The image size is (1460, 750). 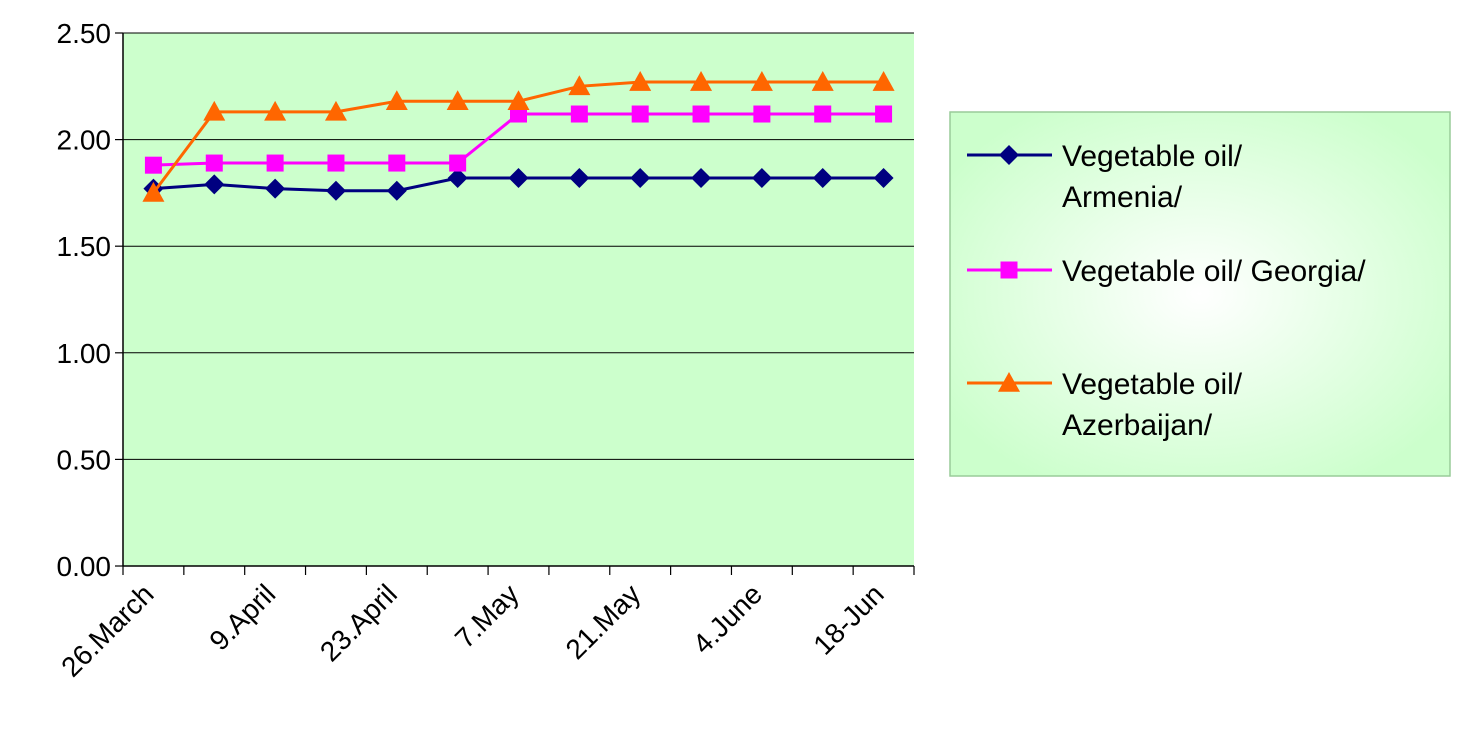 What do you see at coordinates (1122, 197) in the screenshot?
I see `legend-label: Armenia/` at bounding box center [1122, 197].